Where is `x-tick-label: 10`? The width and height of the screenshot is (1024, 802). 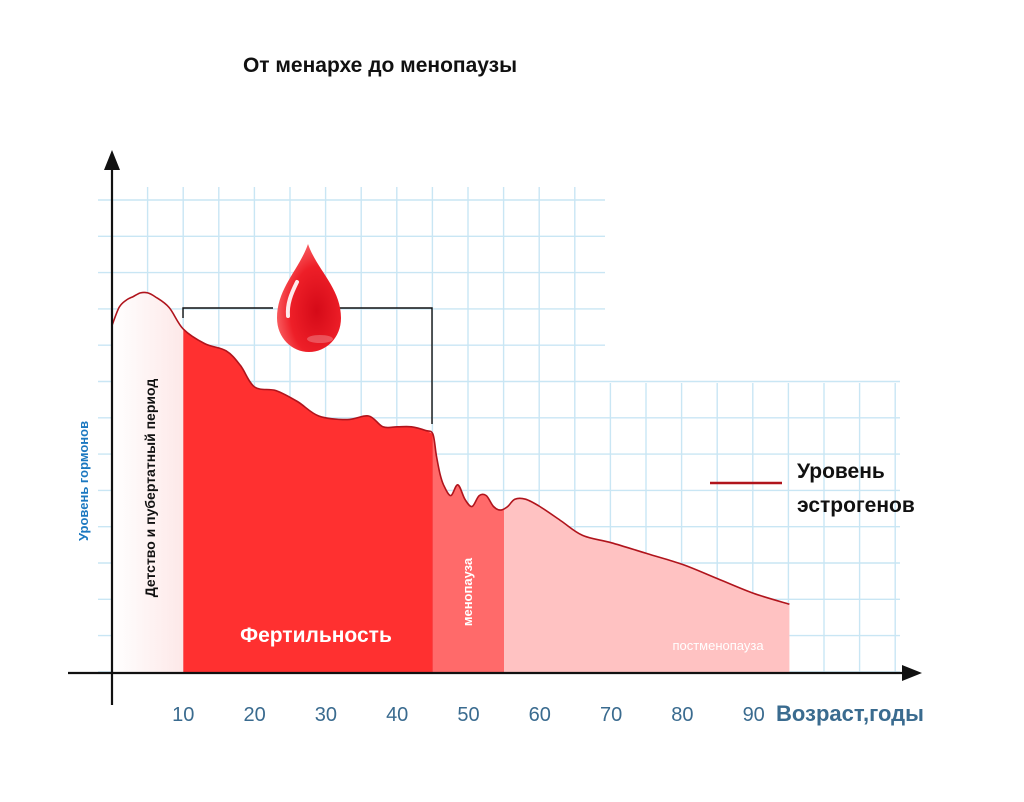
x-tick-label: 10 is located at coordinates (183, 715).